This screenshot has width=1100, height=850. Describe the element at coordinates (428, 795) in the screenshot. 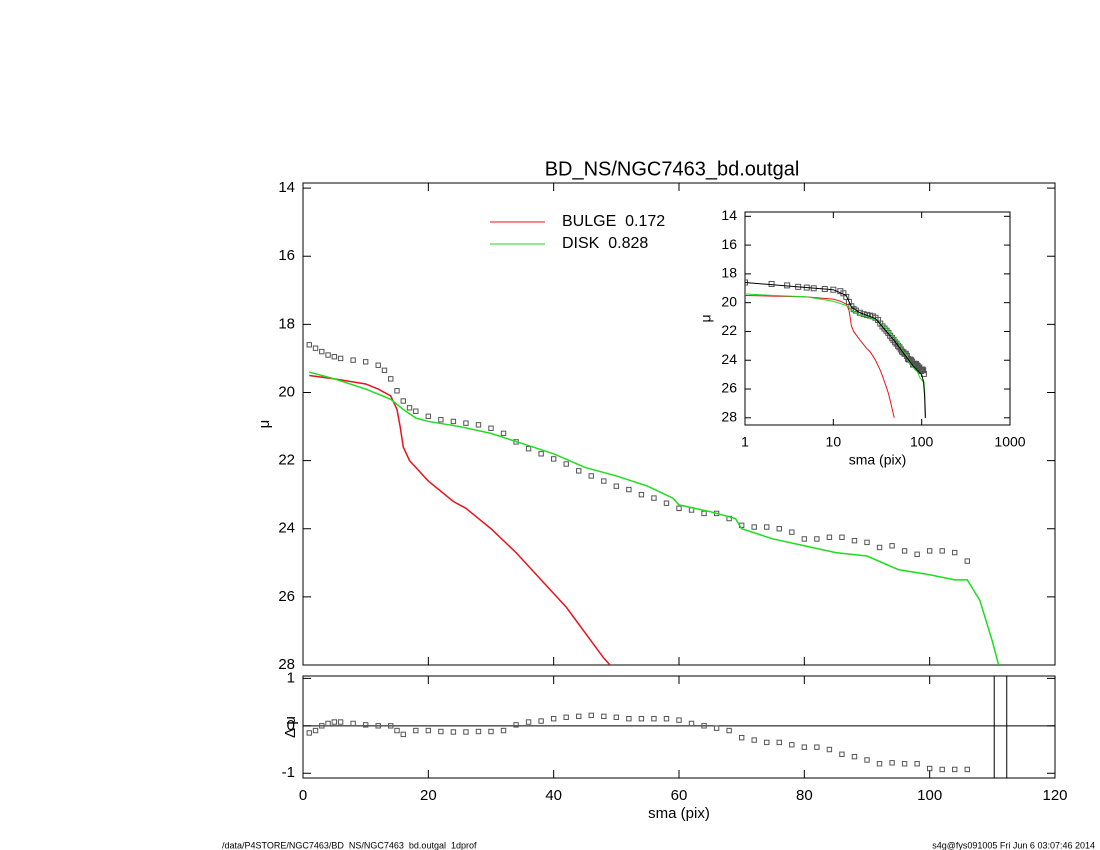

I see `x-tick-label: 20` at that location.